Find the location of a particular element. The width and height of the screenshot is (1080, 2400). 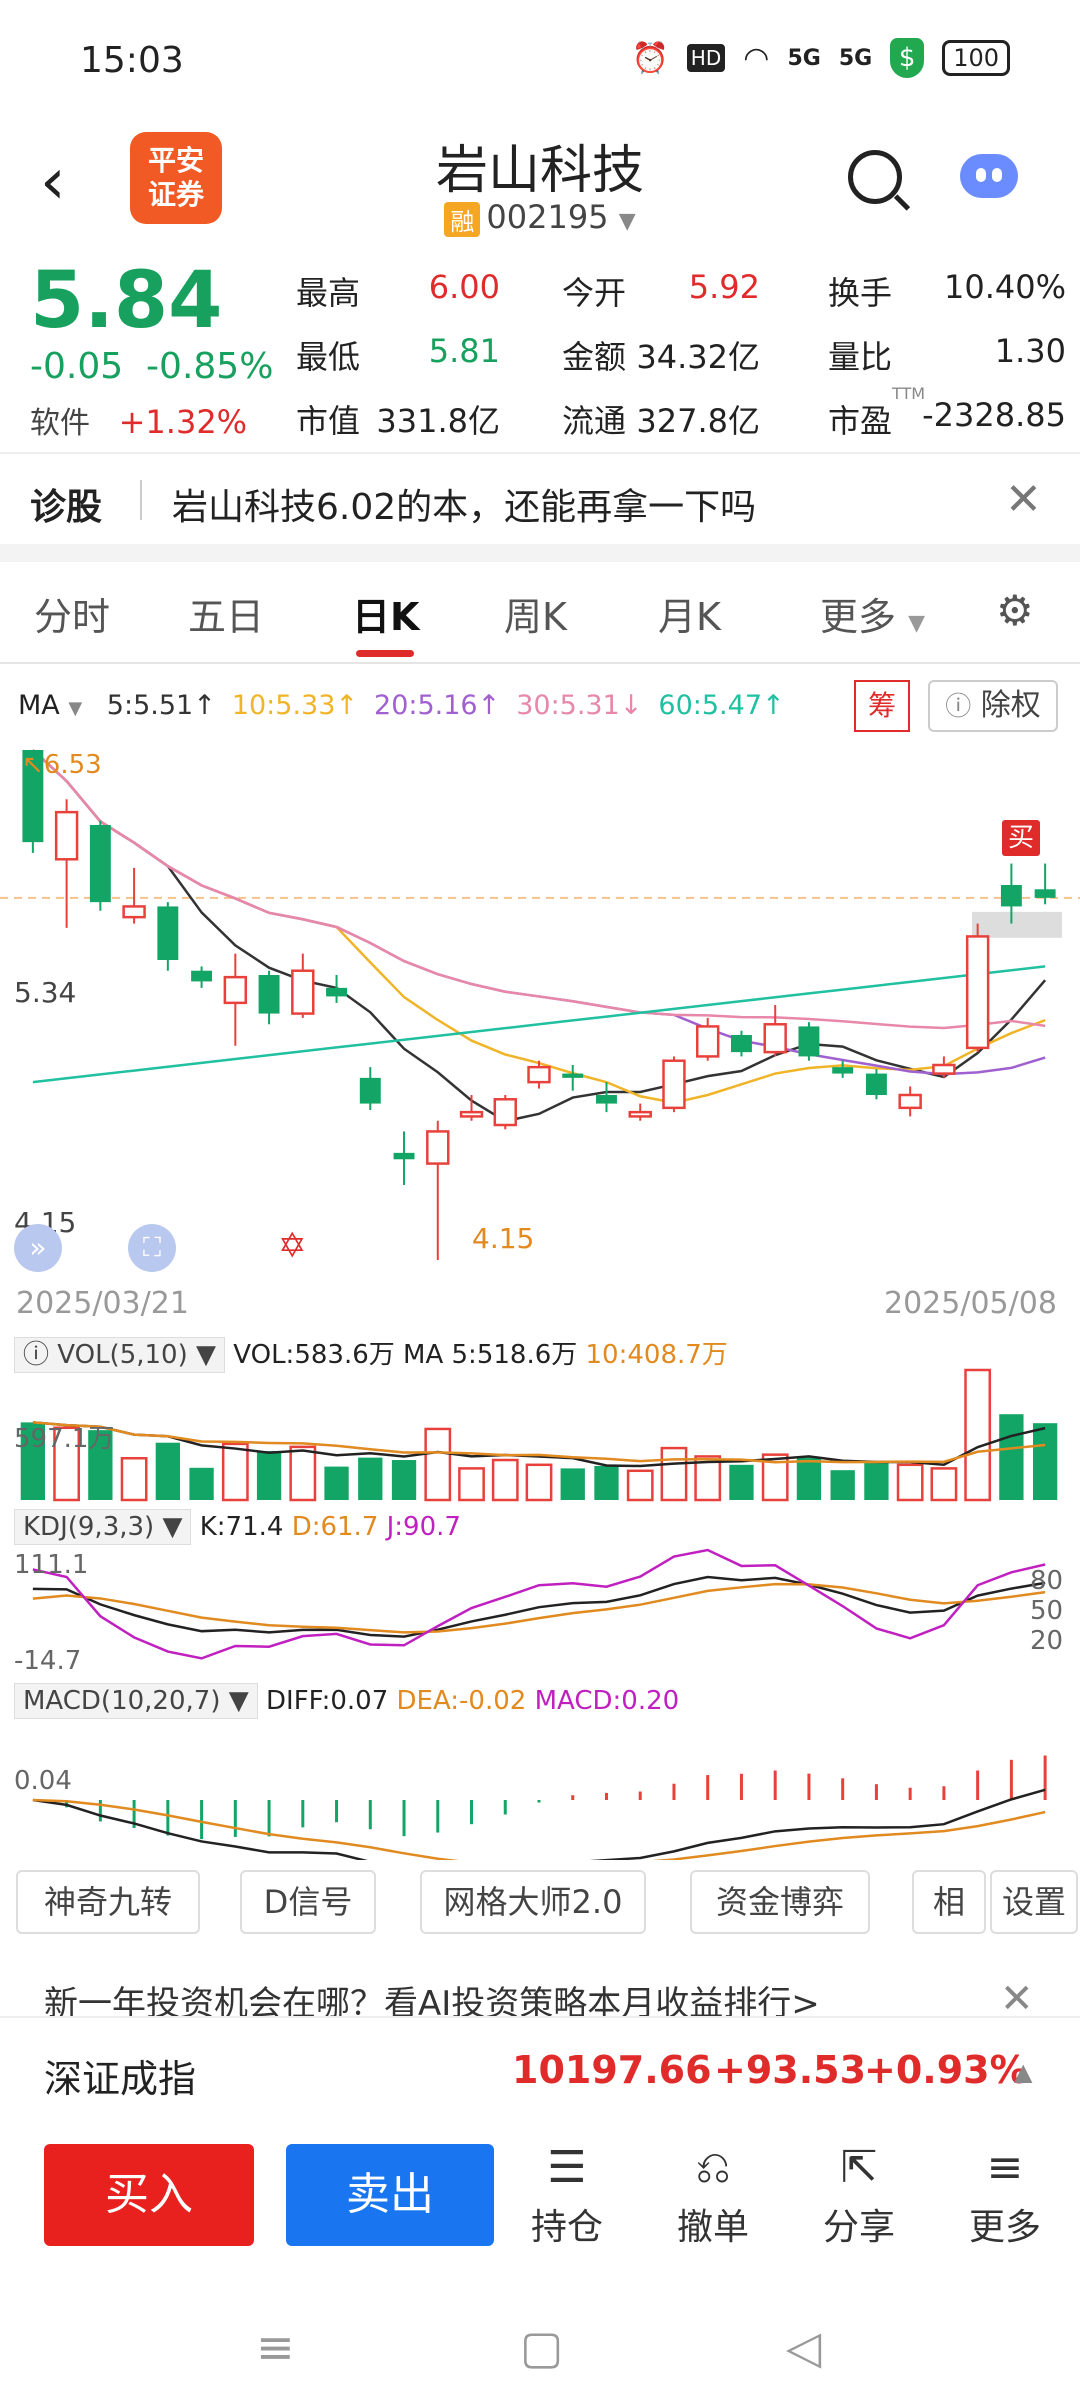

vol-axis-label: 597.1万 is located at coordinates (64, 1439).